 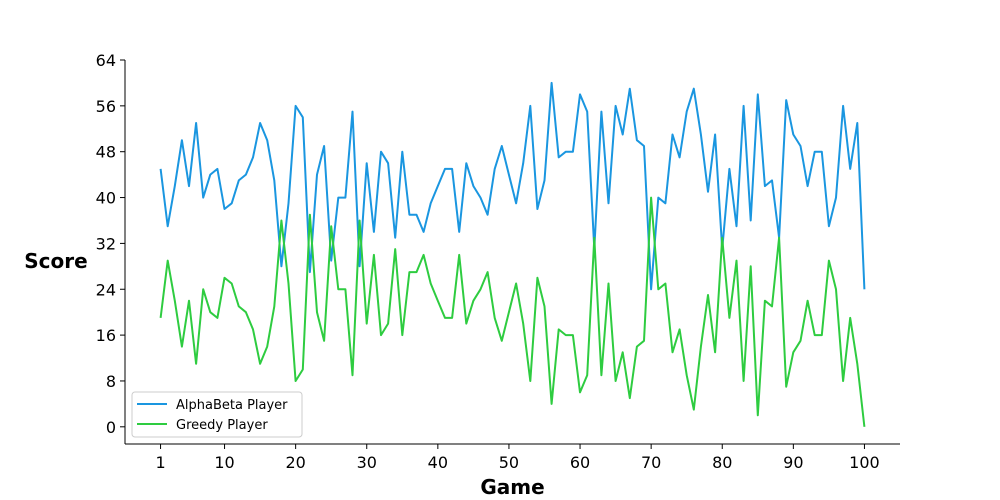 What do you see at coordinates (651, 462) in the screenshot?
I see `x-tick-label: 70` at bounding box center [651, 462].